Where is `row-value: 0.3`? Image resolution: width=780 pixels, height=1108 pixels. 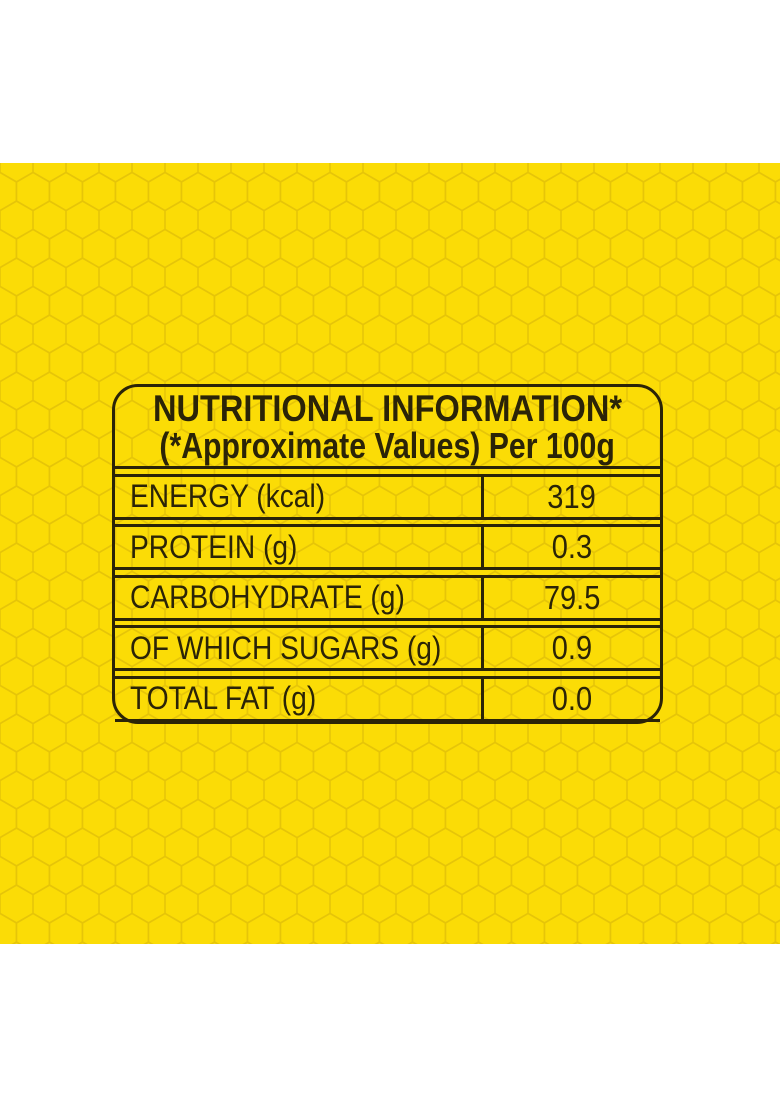 row-value: 0.3 is located at coordinates (572, 546).